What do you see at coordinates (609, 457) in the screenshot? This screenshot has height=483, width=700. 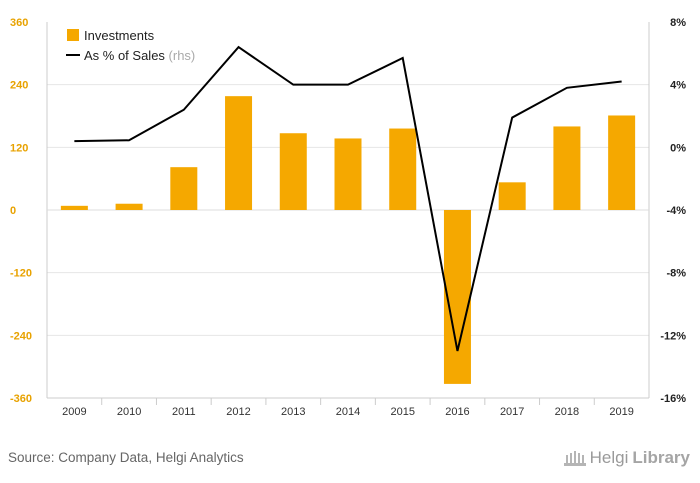 I see `brand-name: Helgi` at bounding box center [609, 457].